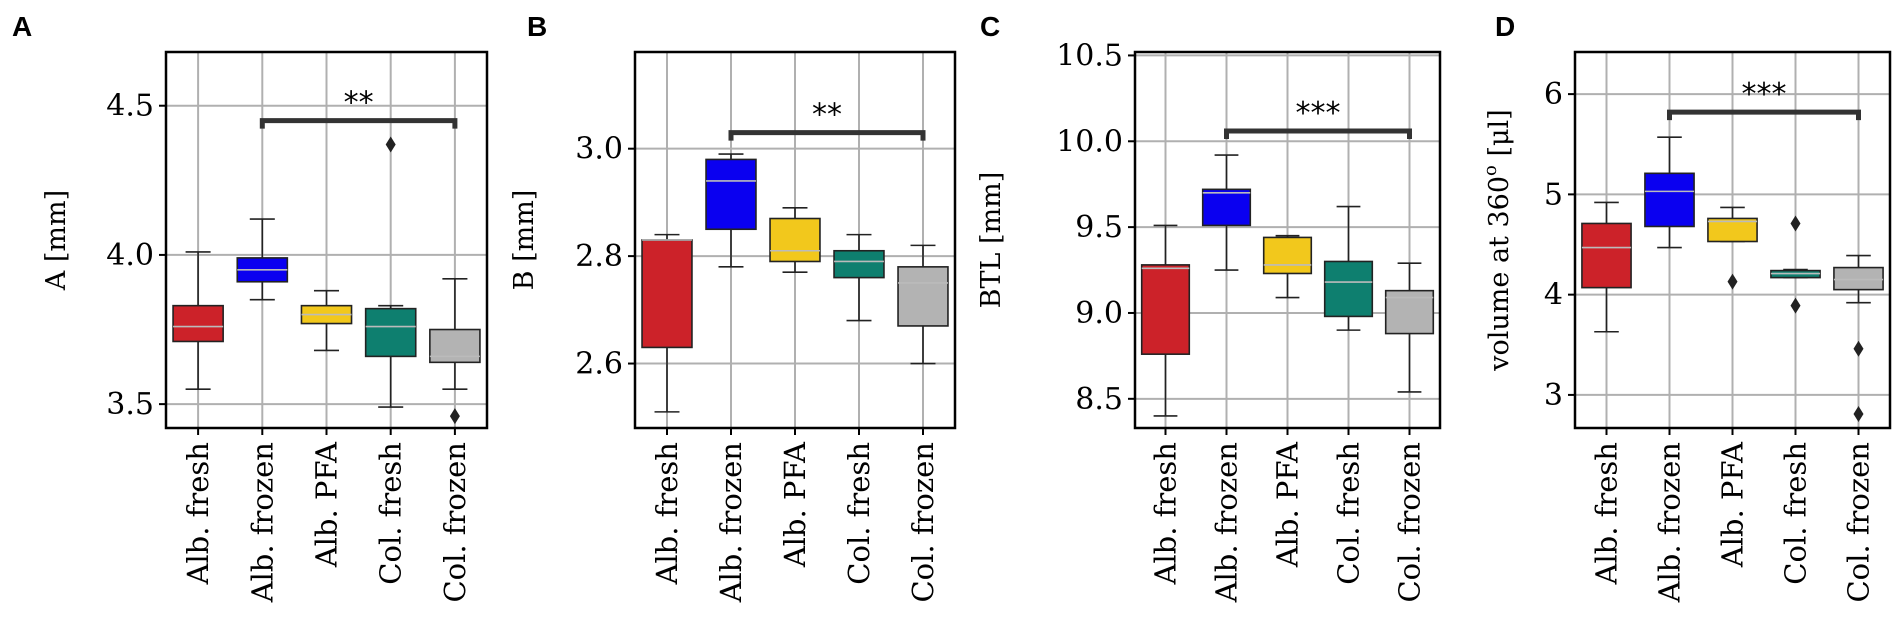 The width and height of the screenshot is (1902, 644). What do you see at coordinates (1099, 399) in the screenshot?
I see `y-tick-label: 8.5` at bounding box center [1099, 399].